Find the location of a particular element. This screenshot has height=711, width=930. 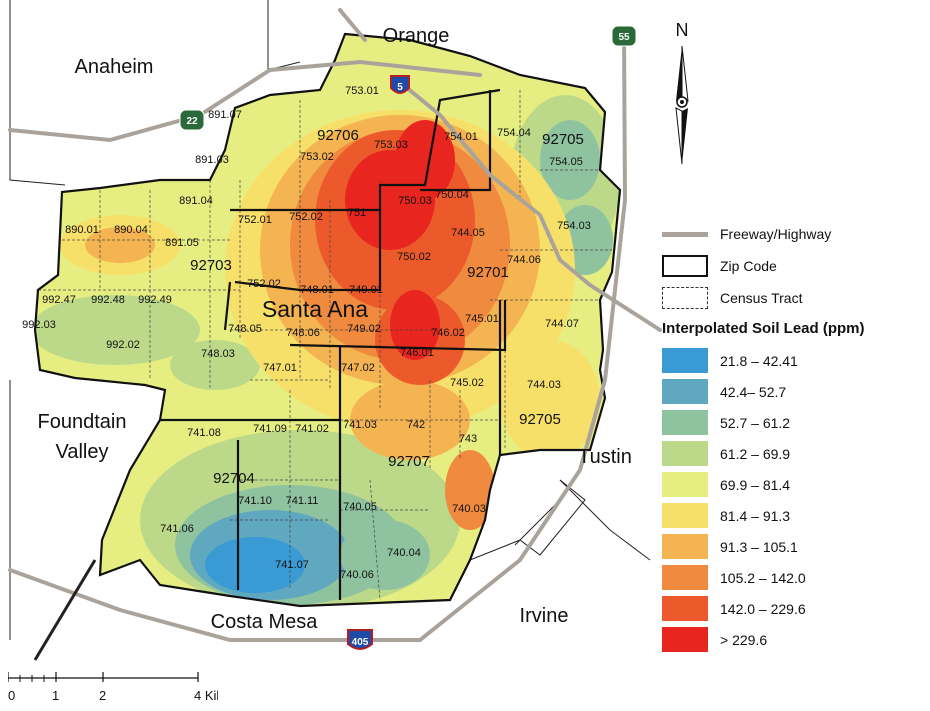

legend-freeway-row: Freeway/Highway is located at coordinates (796, 234).